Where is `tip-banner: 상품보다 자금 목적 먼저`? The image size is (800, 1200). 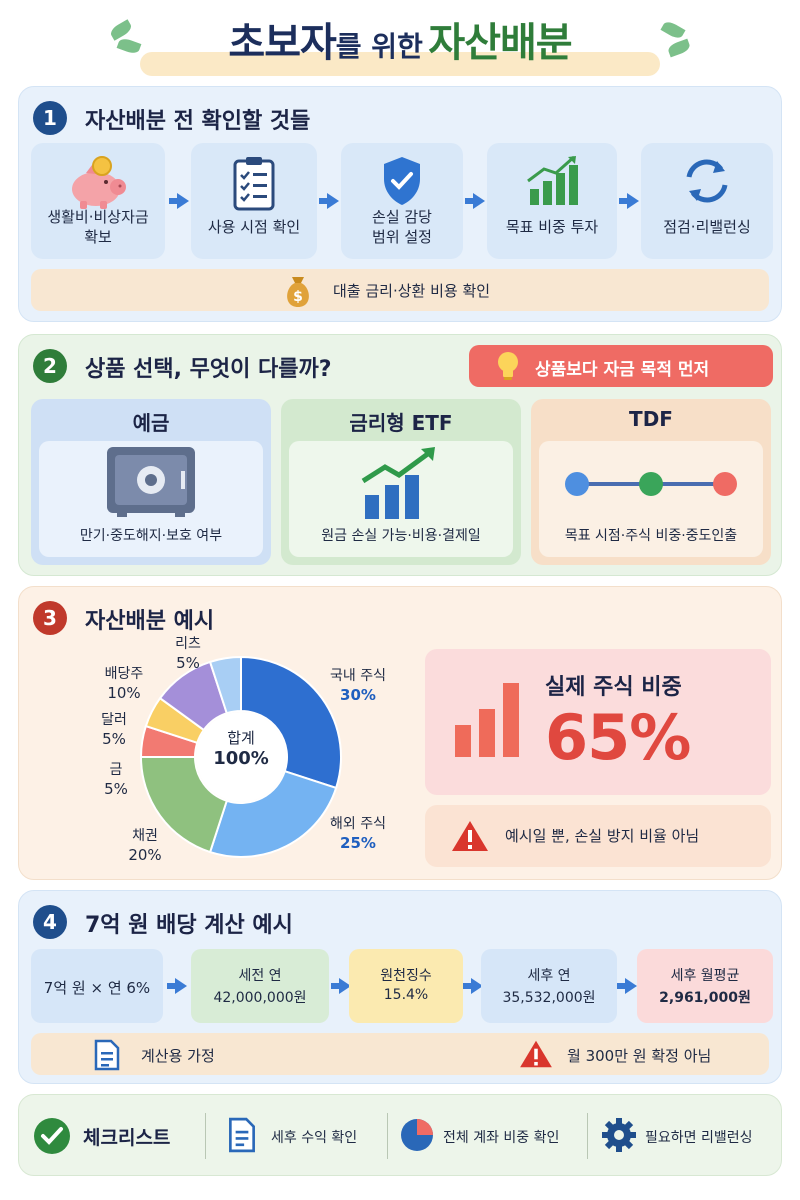 tip-banner: 상품보다 자금 목적 먼저 is located at coordinates (621, 366).